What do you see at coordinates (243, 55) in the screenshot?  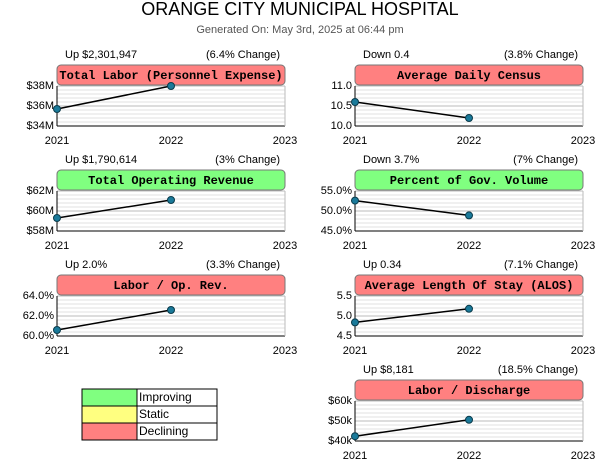 I see `change-pct: (6.4% Change)` at bounding box center [243, 55].